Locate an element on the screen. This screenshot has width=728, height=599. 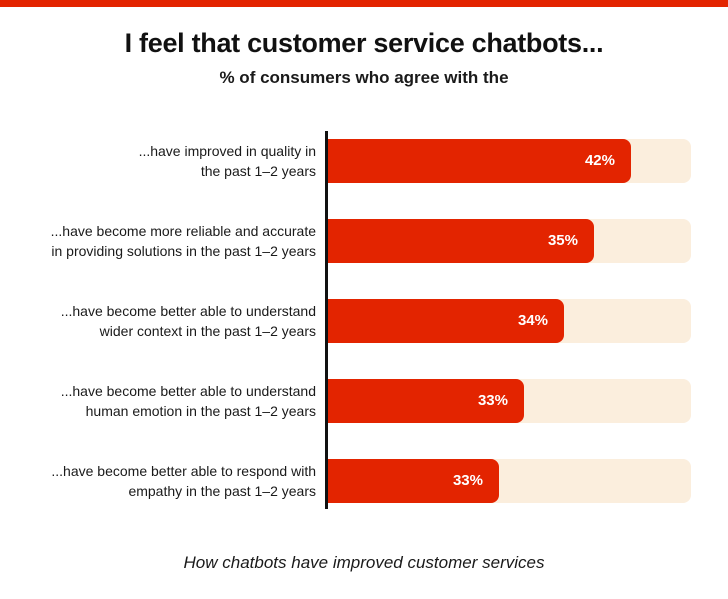
category-label-line1: ...have improved in quality in is located at coordinates (227, 151).